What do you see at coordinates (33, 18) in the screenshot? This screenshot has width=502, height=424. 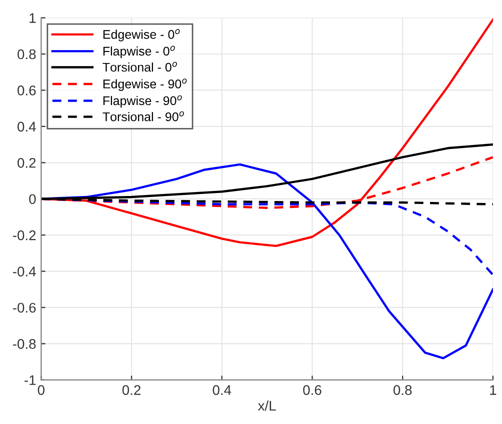 I see `y-tick-label: 1` at bounding box center [33, 18].